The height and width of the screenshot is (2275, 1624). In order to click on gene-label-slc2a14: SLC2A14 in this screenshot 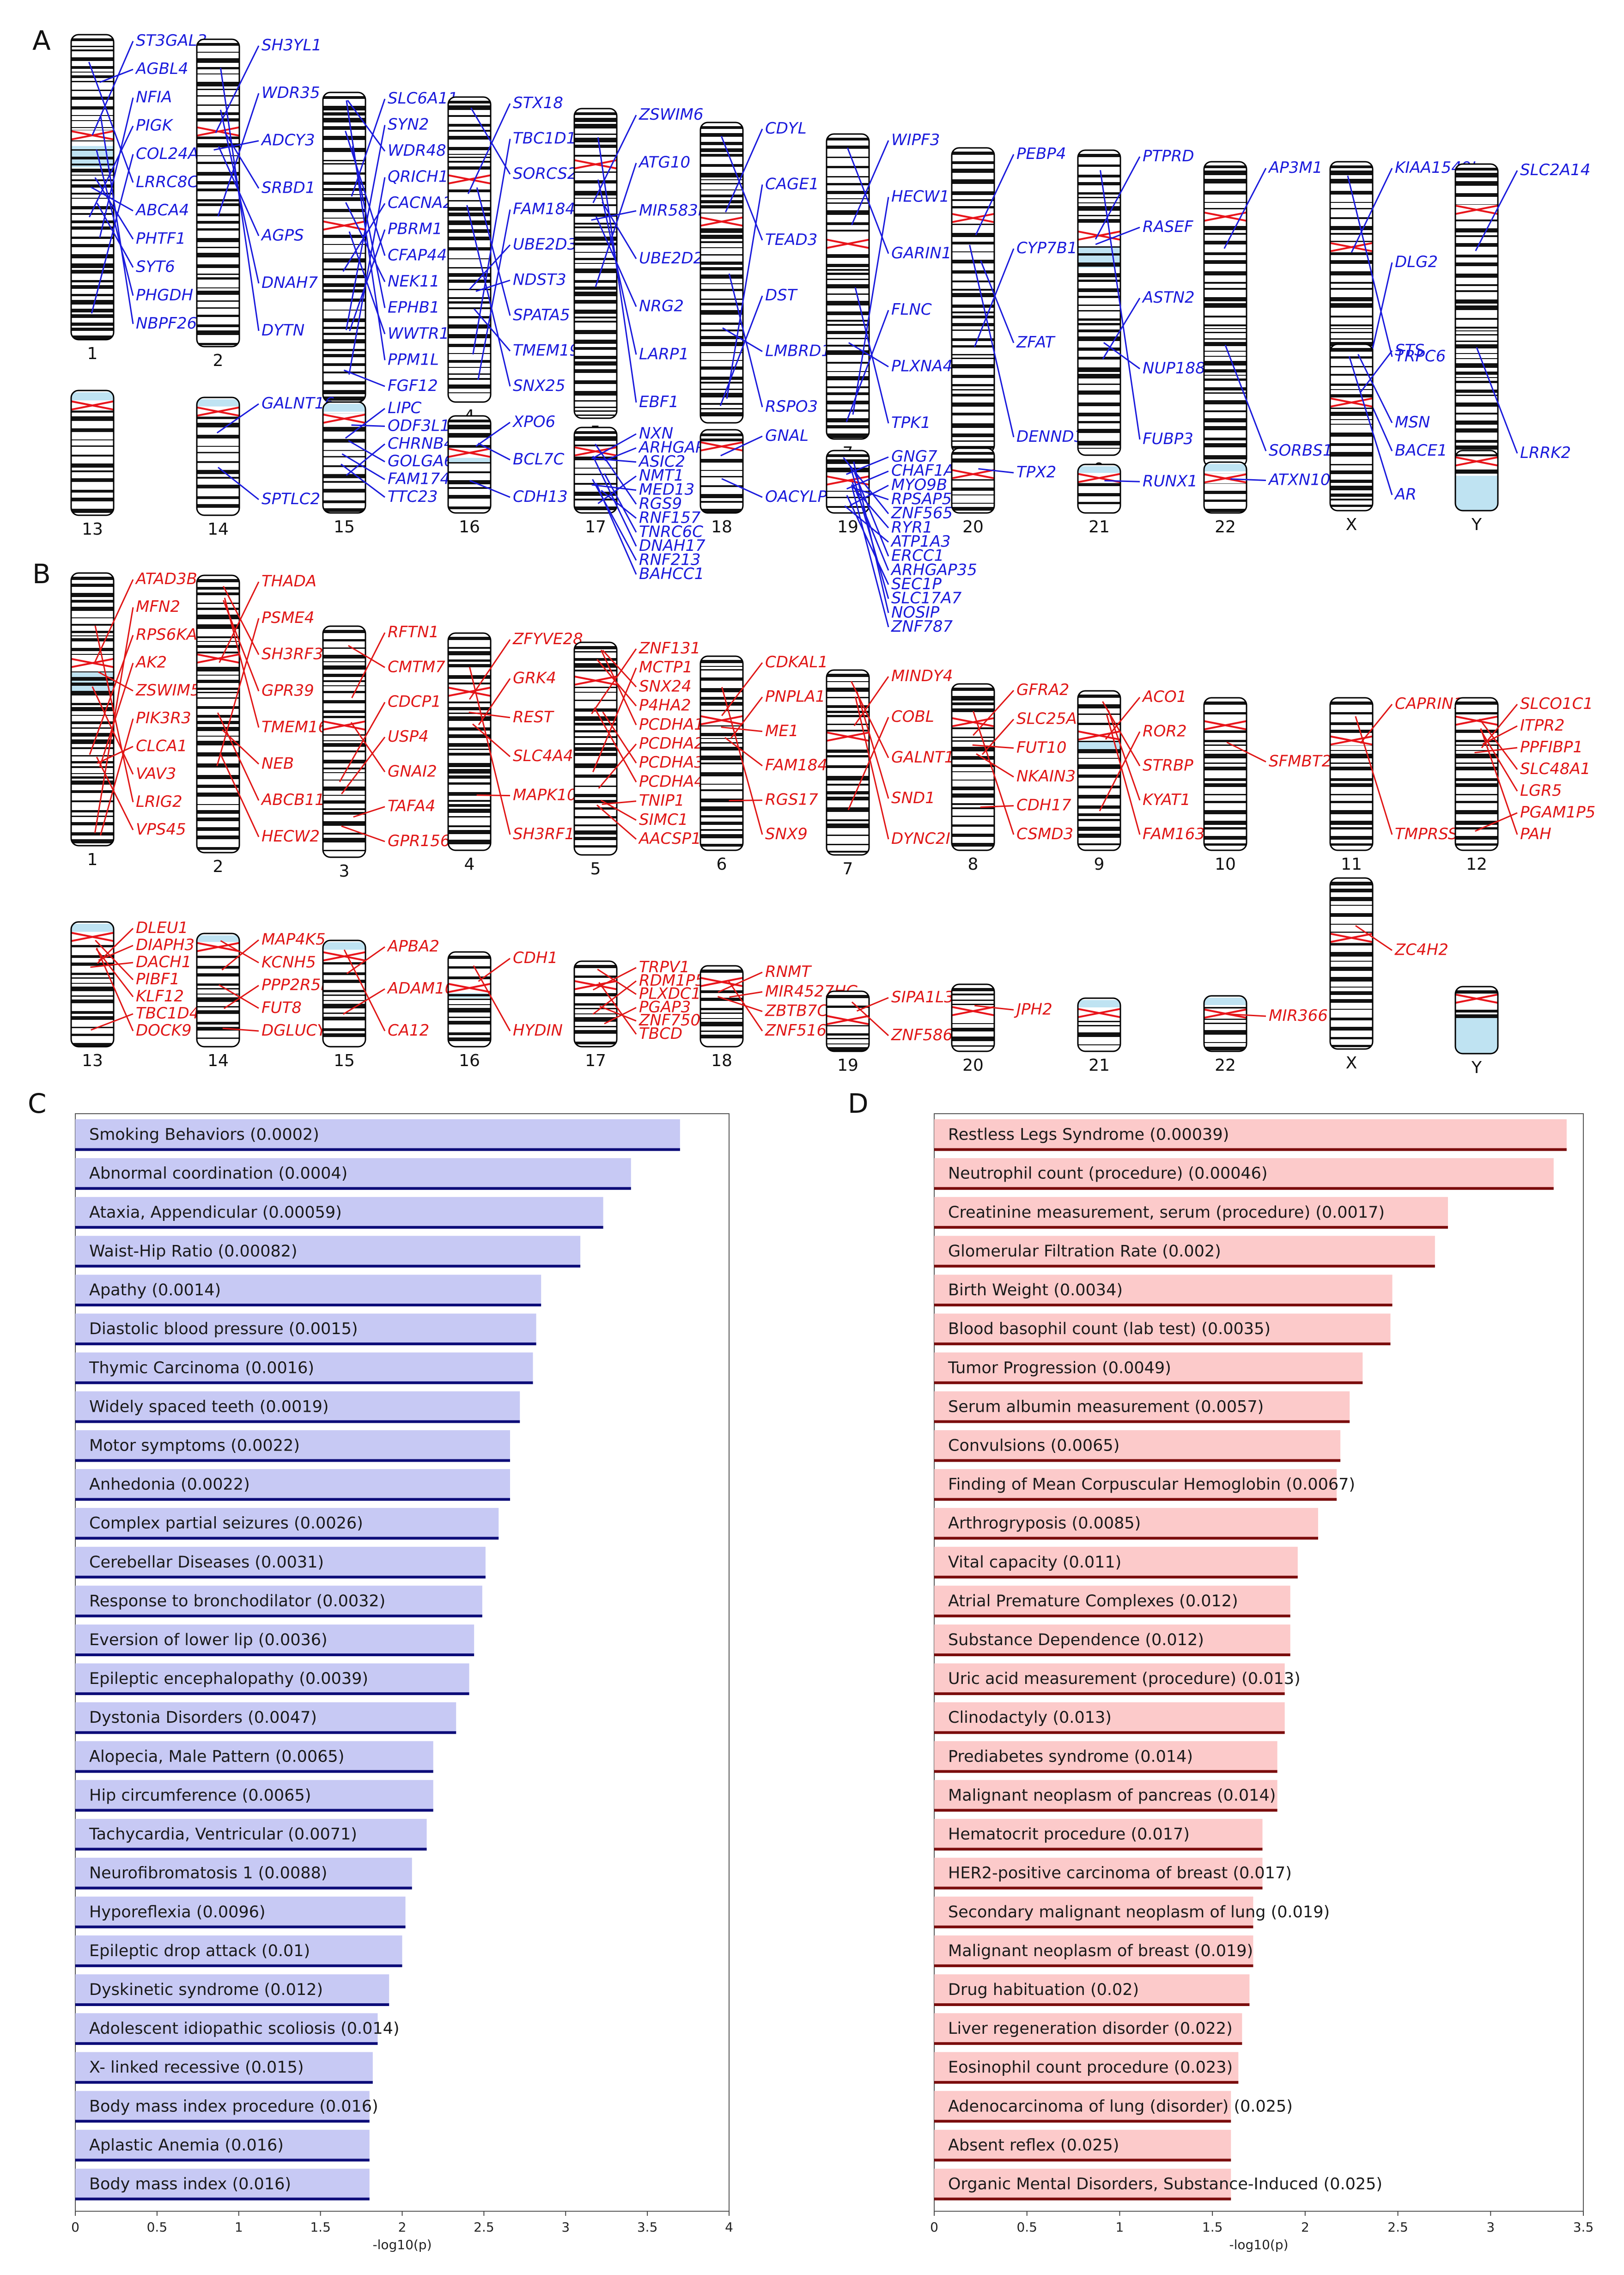, I will do `click(1555, 170)`.